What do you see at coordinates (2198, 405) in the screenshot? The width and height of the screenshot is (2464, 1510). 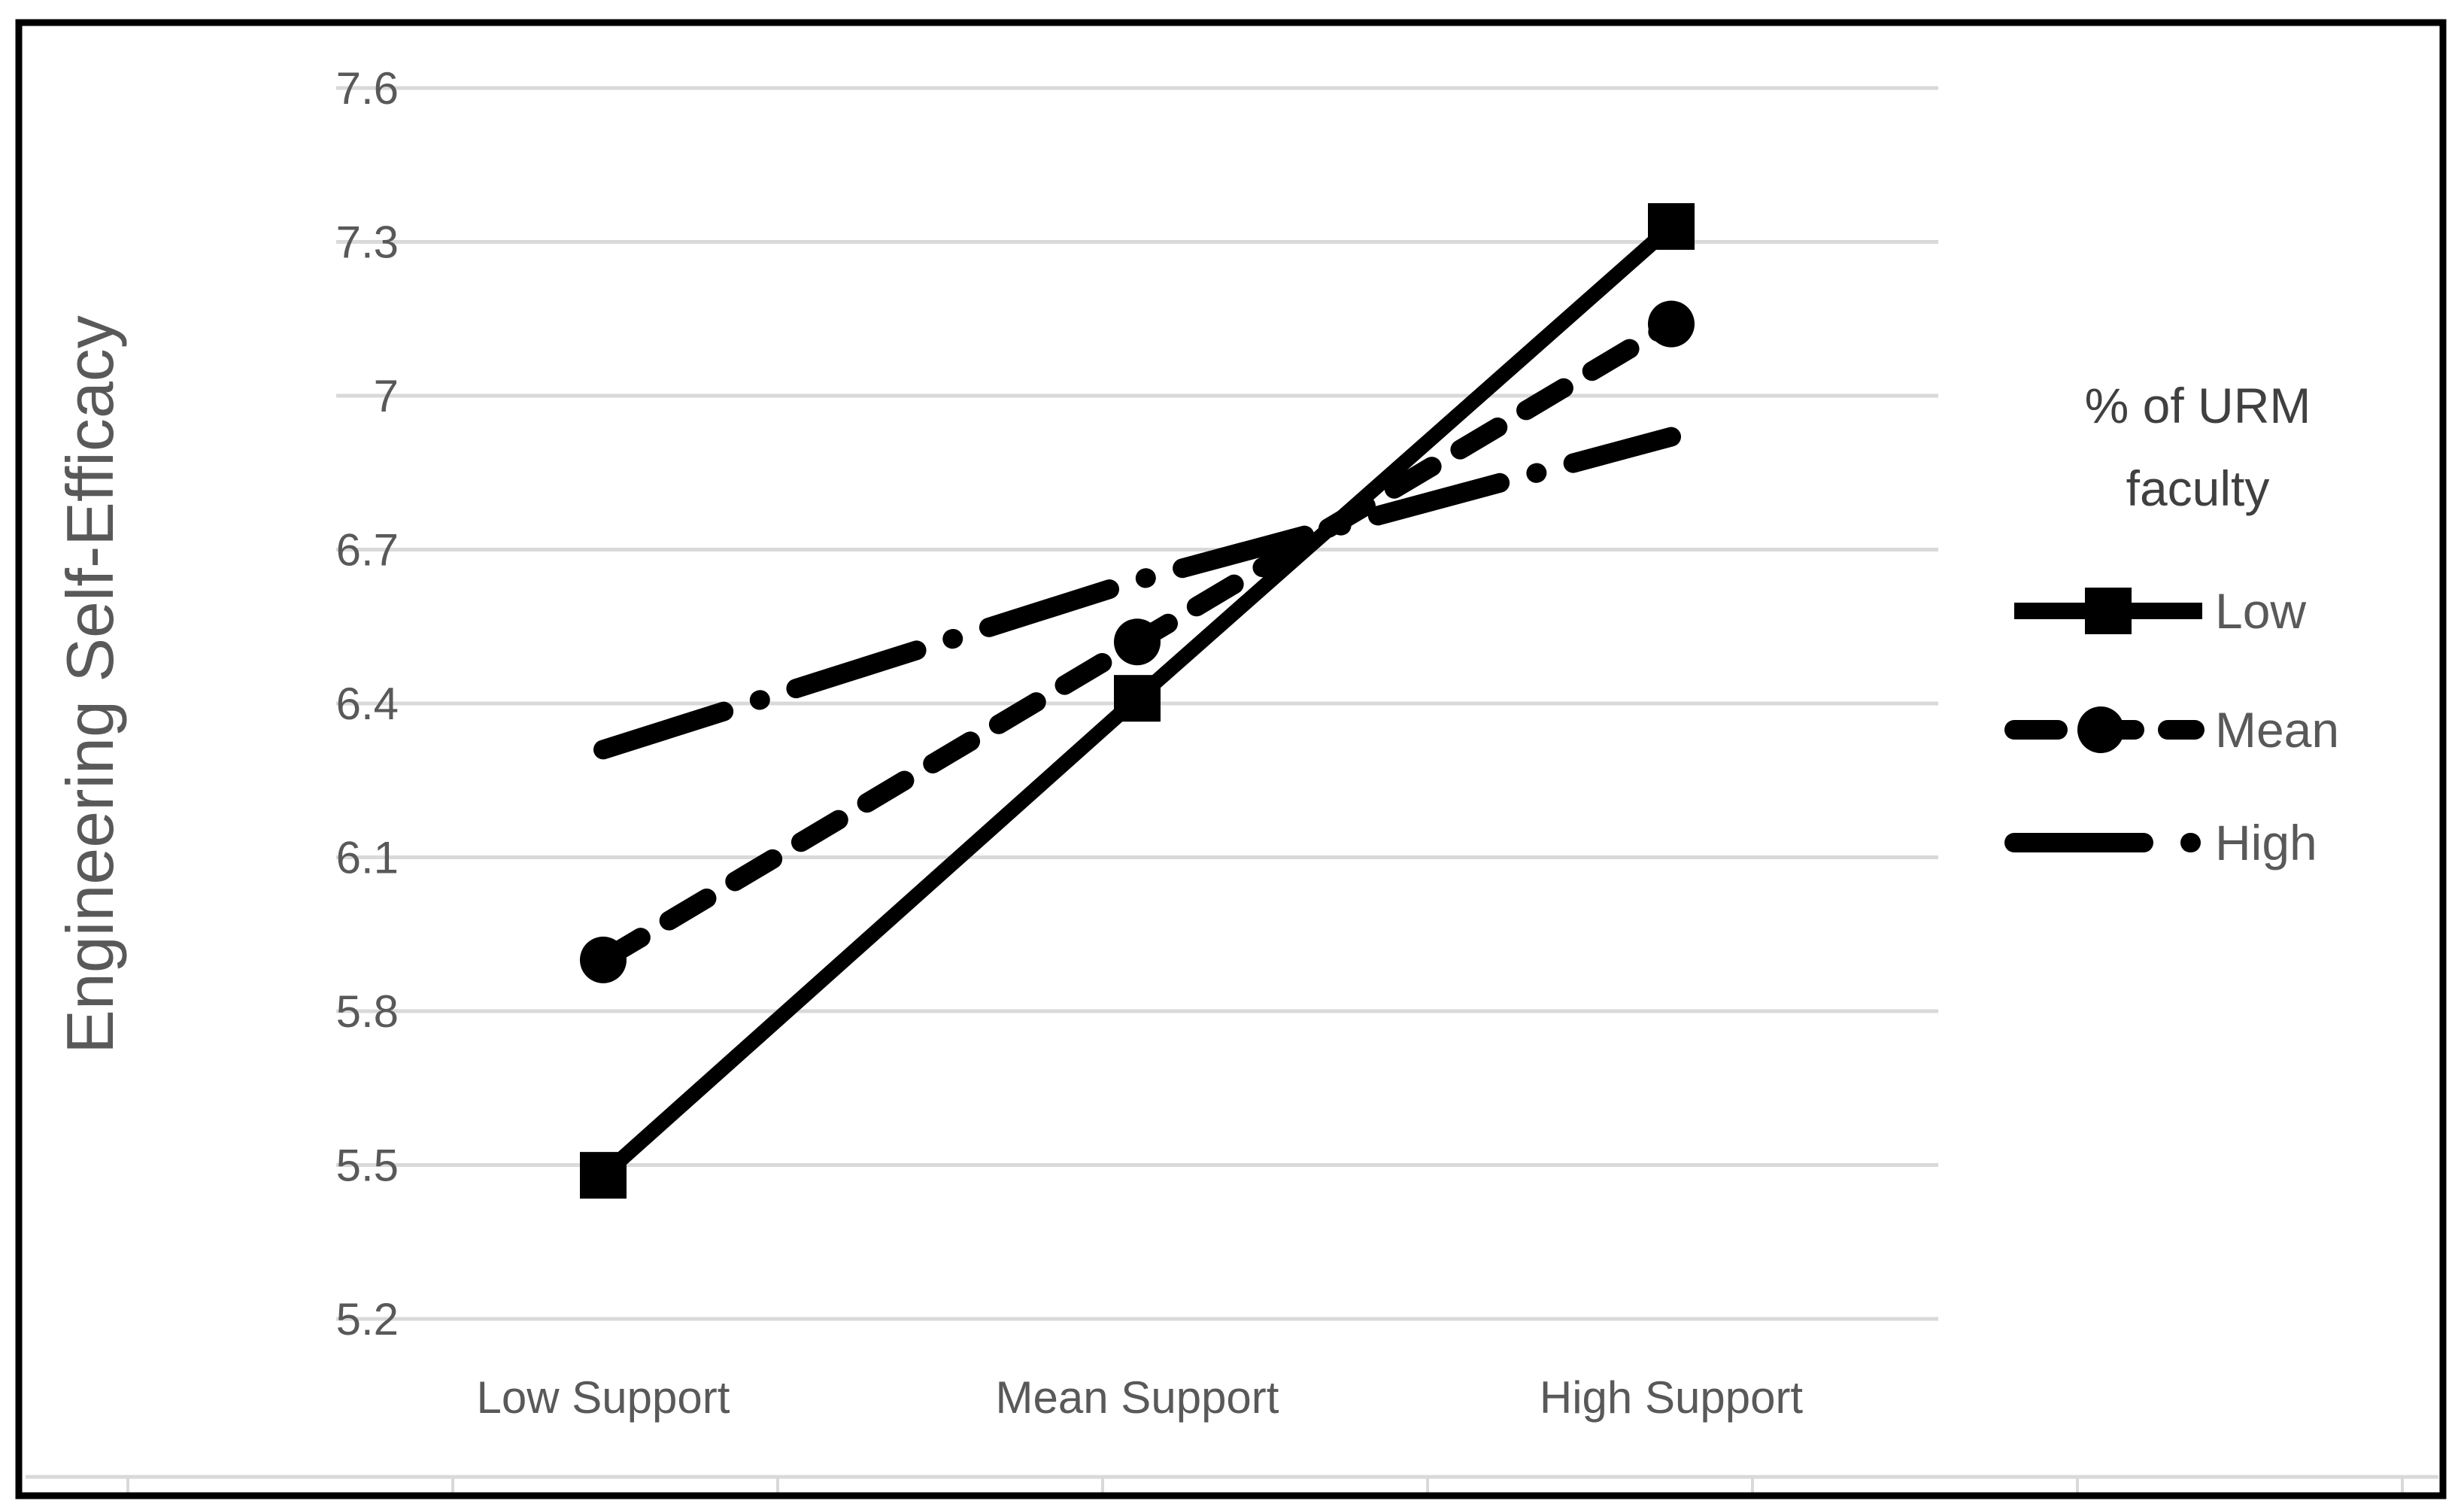 I see `legend-title-line1: % of URM` at bounding box center [2198, 405].